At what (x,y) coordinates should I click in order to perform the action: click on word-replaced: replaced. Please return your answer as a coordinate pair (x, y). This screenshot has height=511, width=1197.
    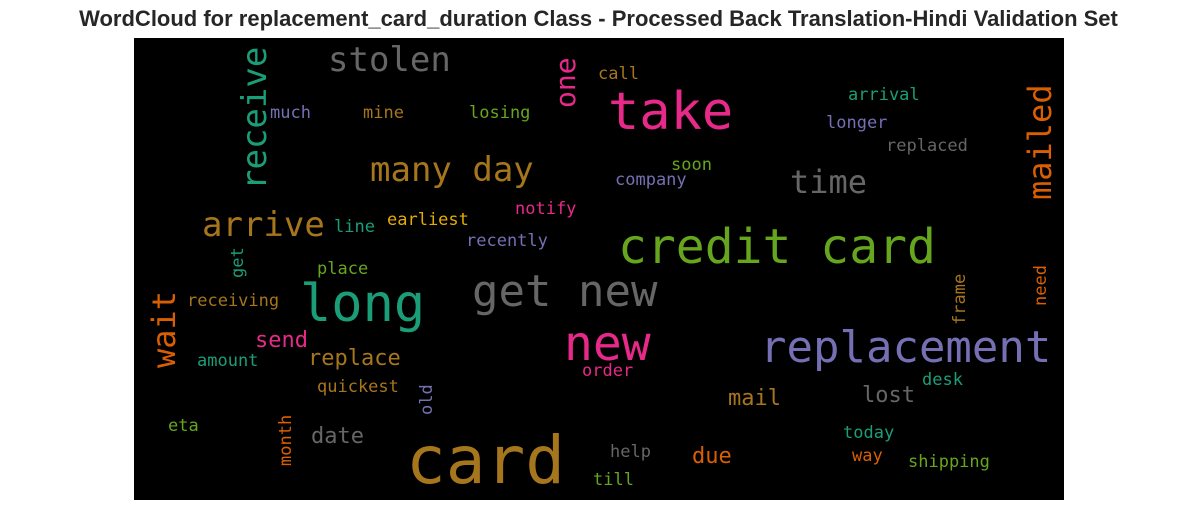
    Looking at the image, I should click on (927, 146).